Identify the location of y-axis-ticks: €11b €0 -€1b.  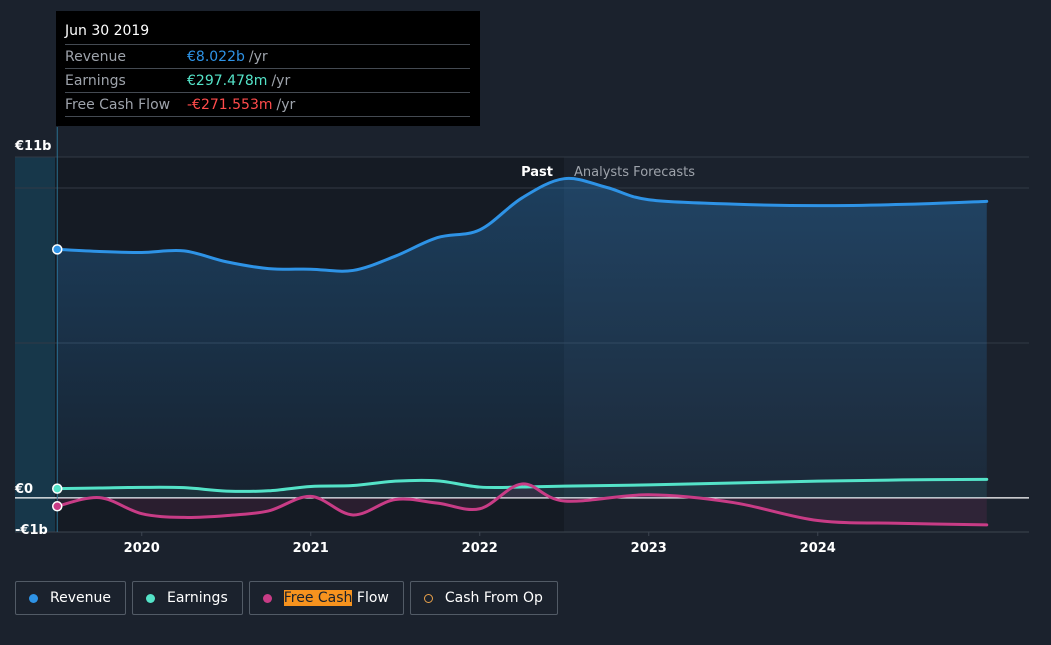
(32, 338).